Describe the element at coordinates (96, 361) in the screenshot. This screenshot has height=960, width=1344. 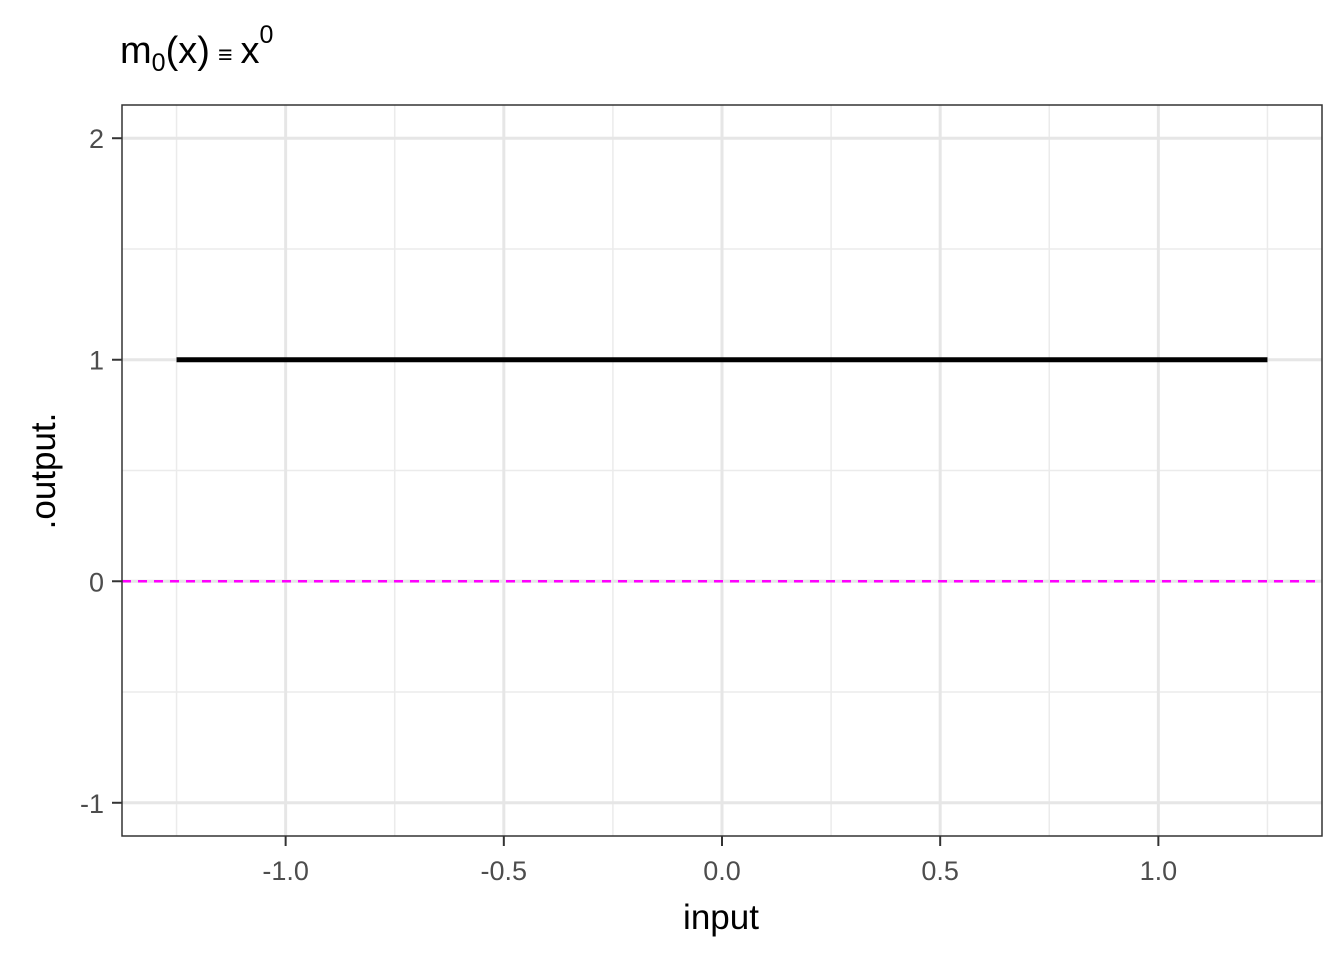
I see `y-tick-label: 1` at that location.